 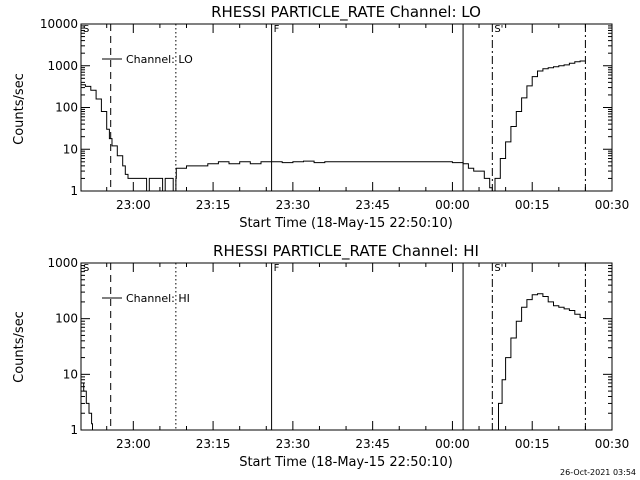 I want to click on panel-hi-xtick-label: 00:00, so click(x=452, y=444).